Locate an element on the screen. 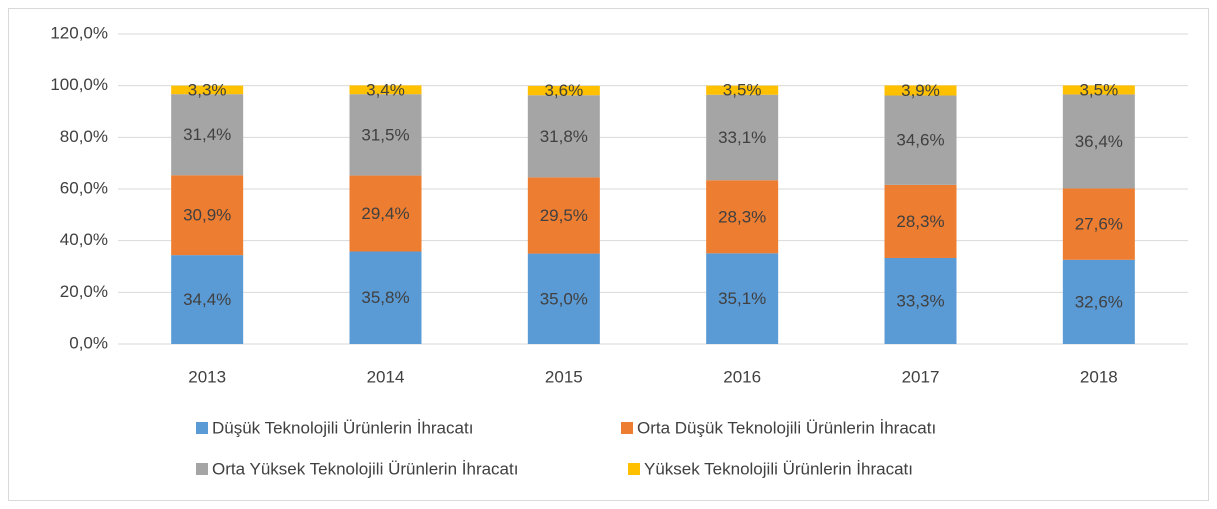 Image resolution: width=1217 pixels, height=509 pixels. x-tick-label: 2017 is located at coordinates (921, 376).